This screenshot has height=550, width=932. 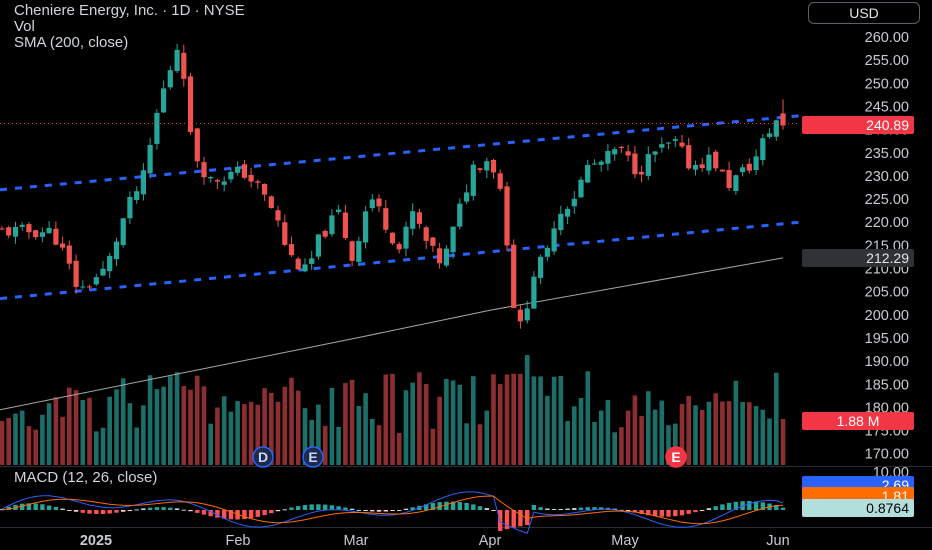 I want to click on price-tick-label: 260.00, so click(x=887, y=38).